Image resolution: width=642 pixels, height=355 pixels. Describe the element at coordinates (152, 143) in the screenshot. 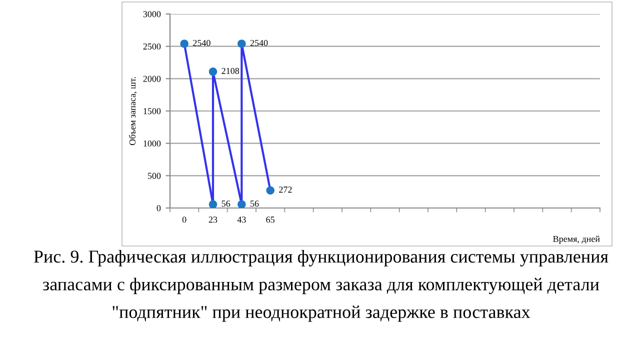

I see `y-tick-label: 1000` at that location.